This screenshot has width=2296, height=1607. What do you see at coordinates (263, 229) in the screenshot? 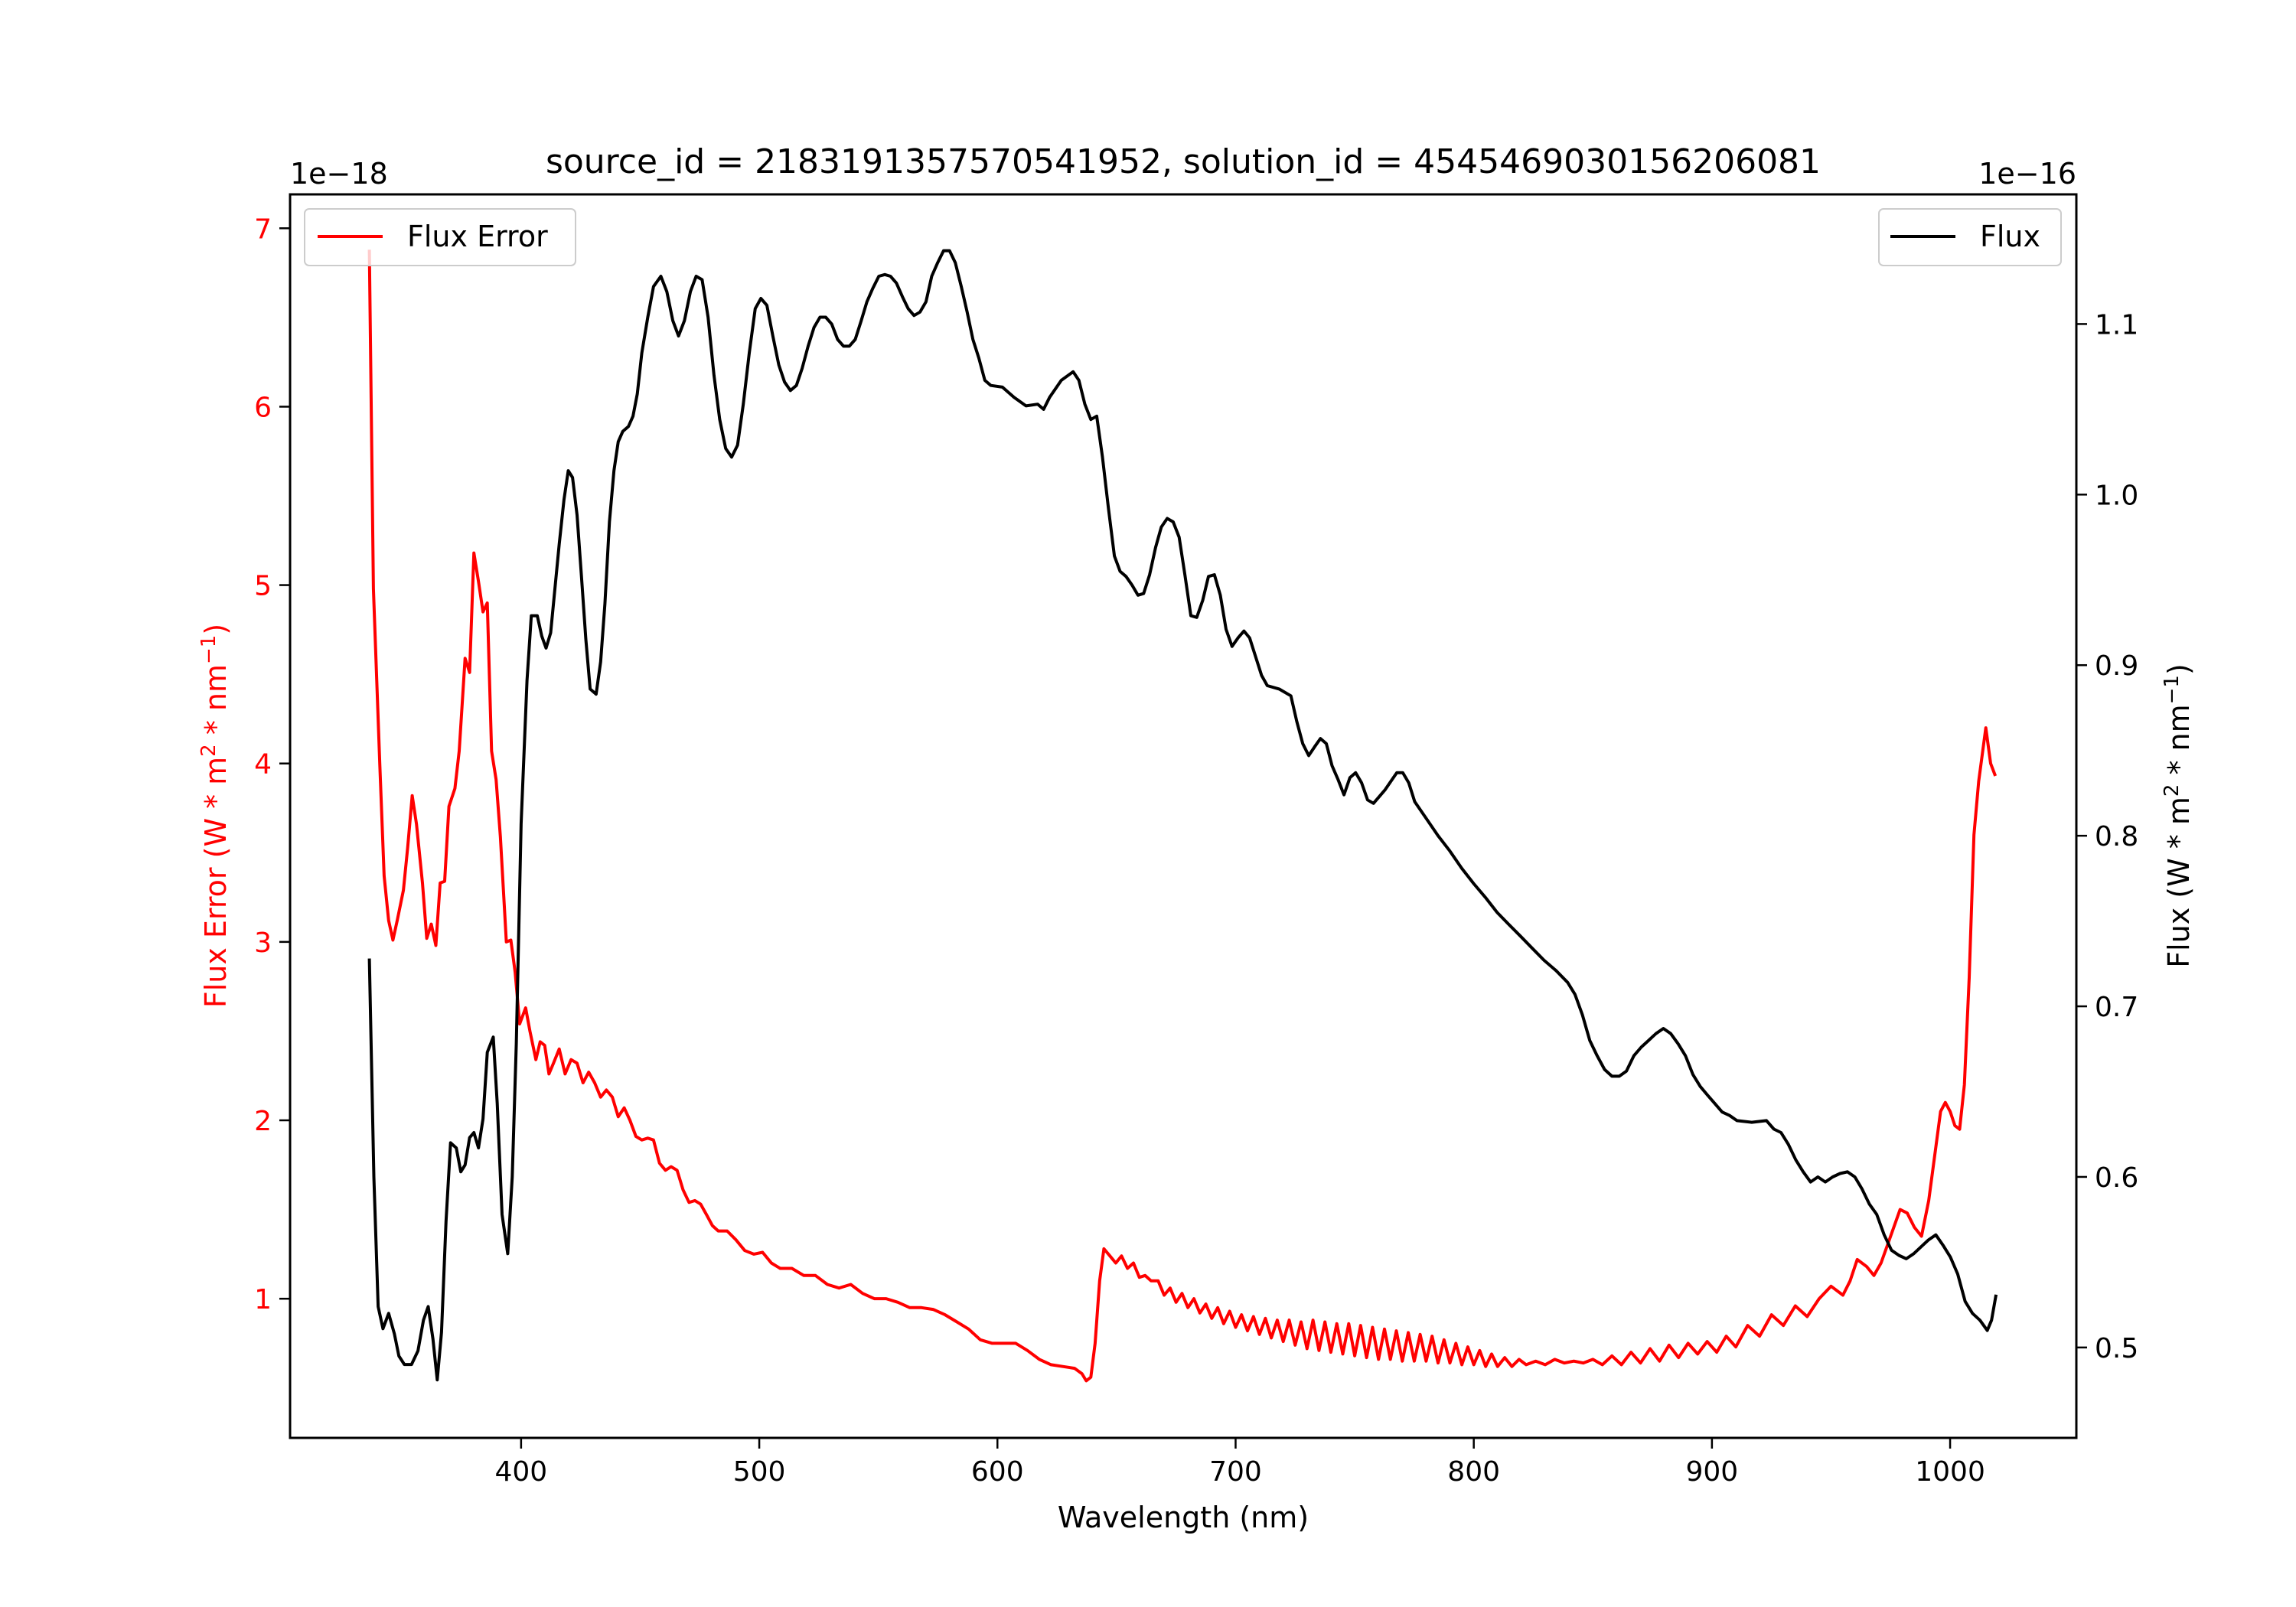
I see `left-y-tick-label: 7` at bounding box center [263, 229].